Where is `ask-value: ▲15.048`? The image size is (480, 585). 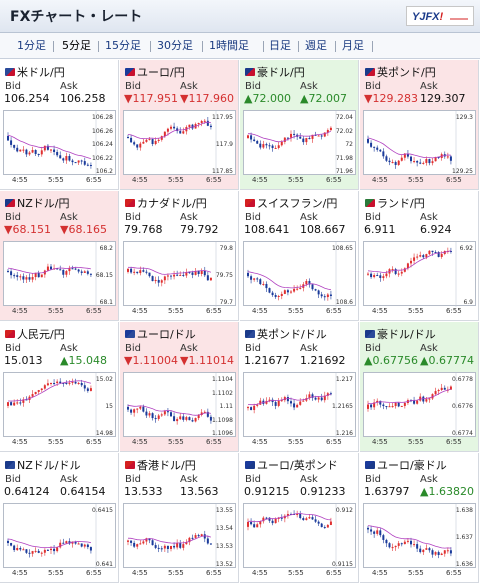
ask-value: ▲15.048 is located at coordinates (83, 360).